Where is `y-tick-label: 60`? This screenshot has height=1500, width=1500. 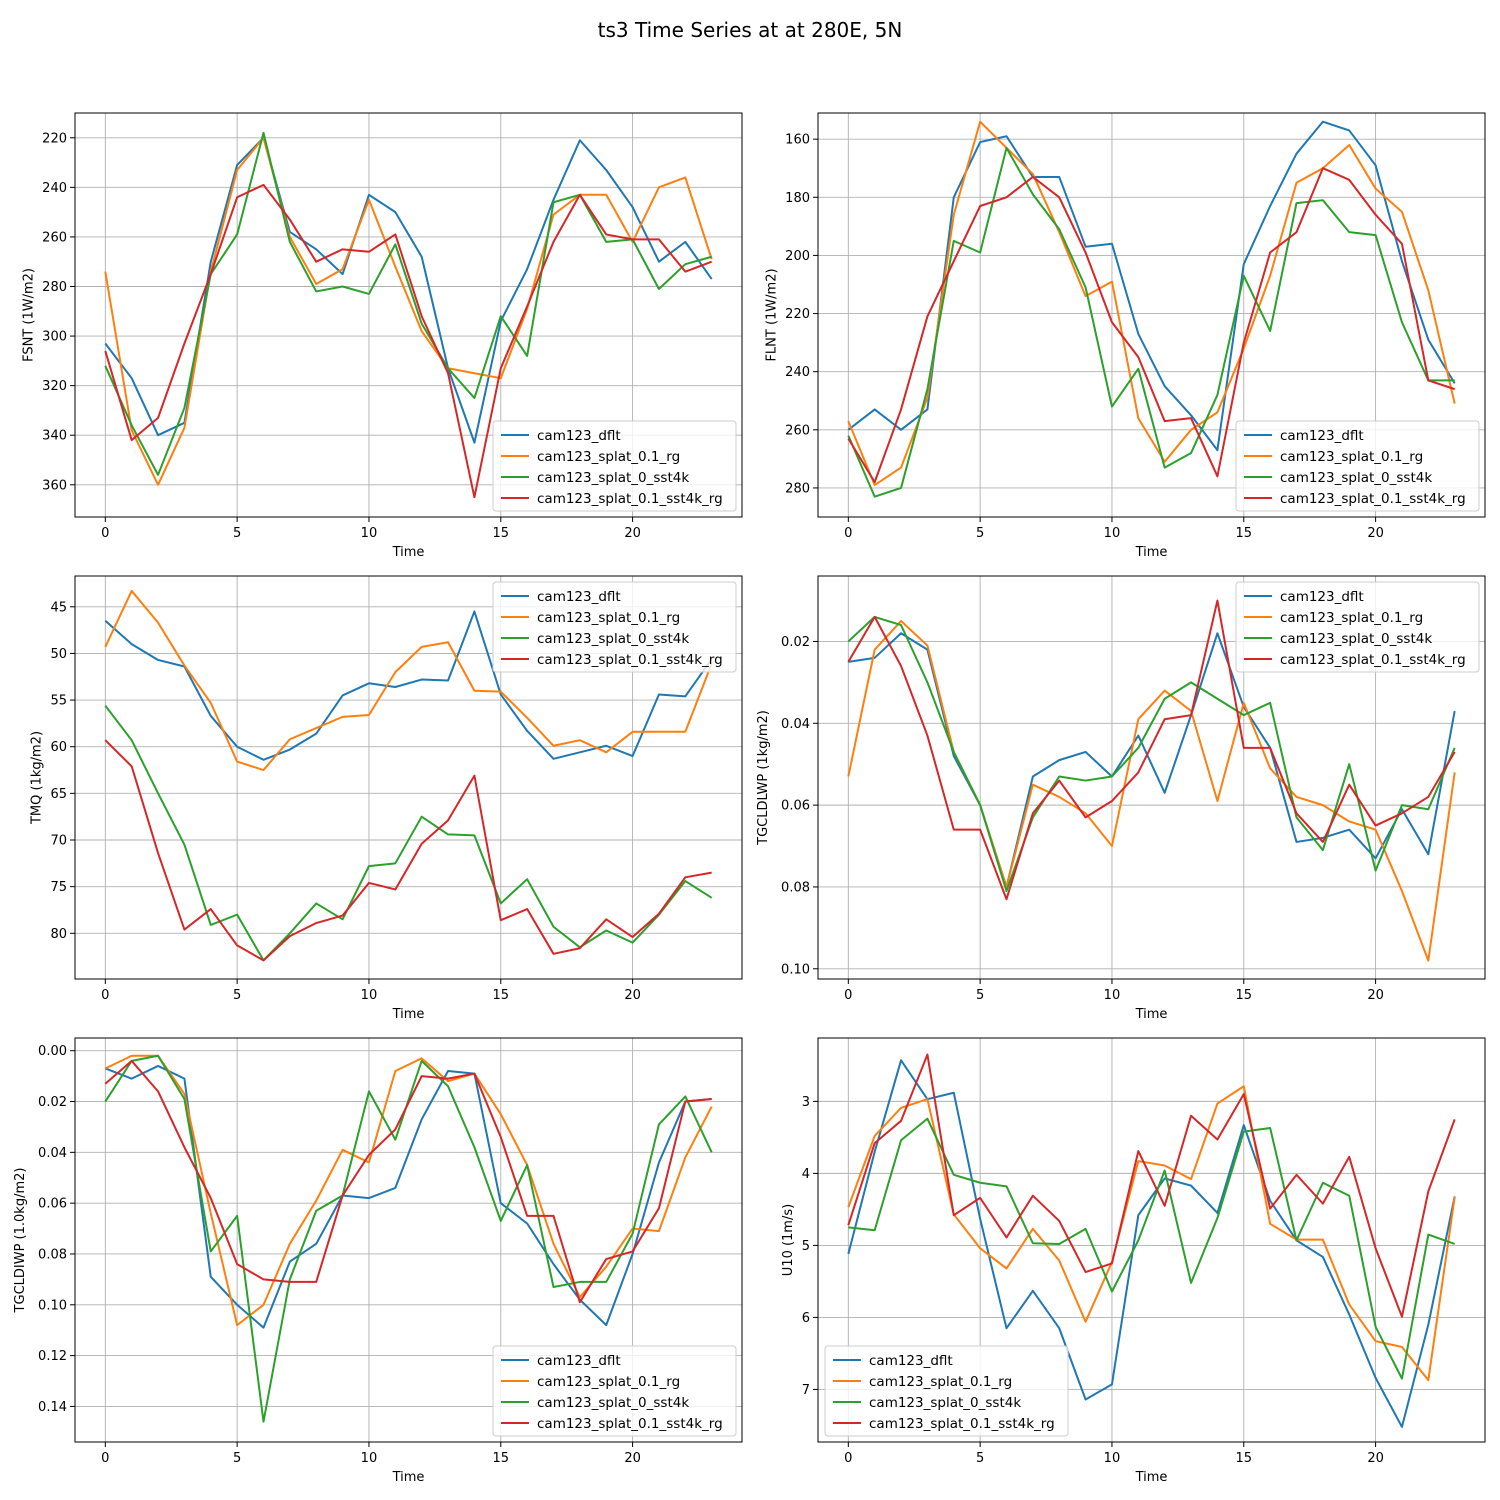 y-tick-label: 60 is located at coordinates (58, 747).